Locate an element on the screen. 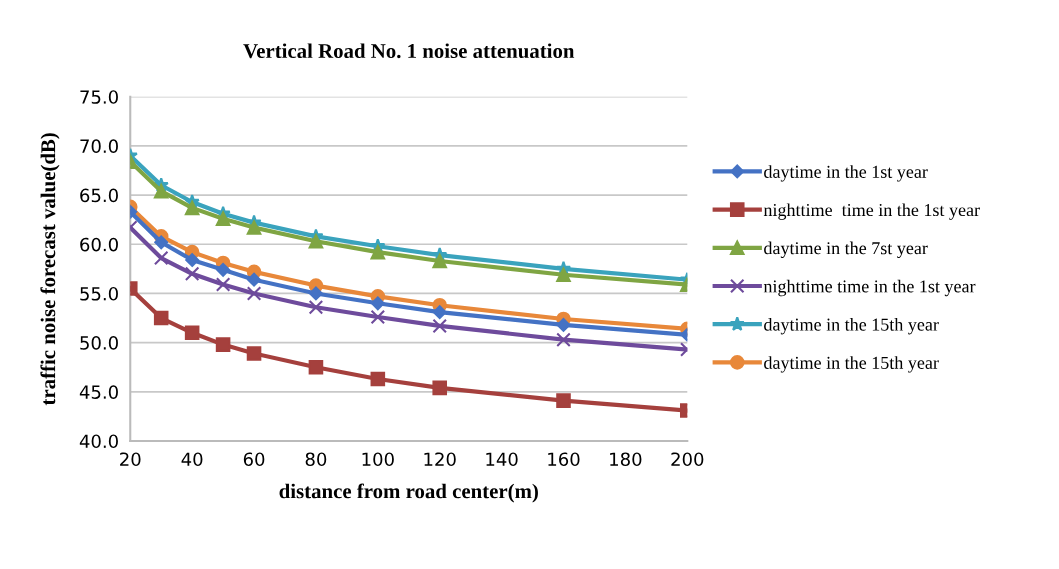 This screenshot has width=1059, height=569. x-tick-label: 160 is located at coordinates (564, 459).